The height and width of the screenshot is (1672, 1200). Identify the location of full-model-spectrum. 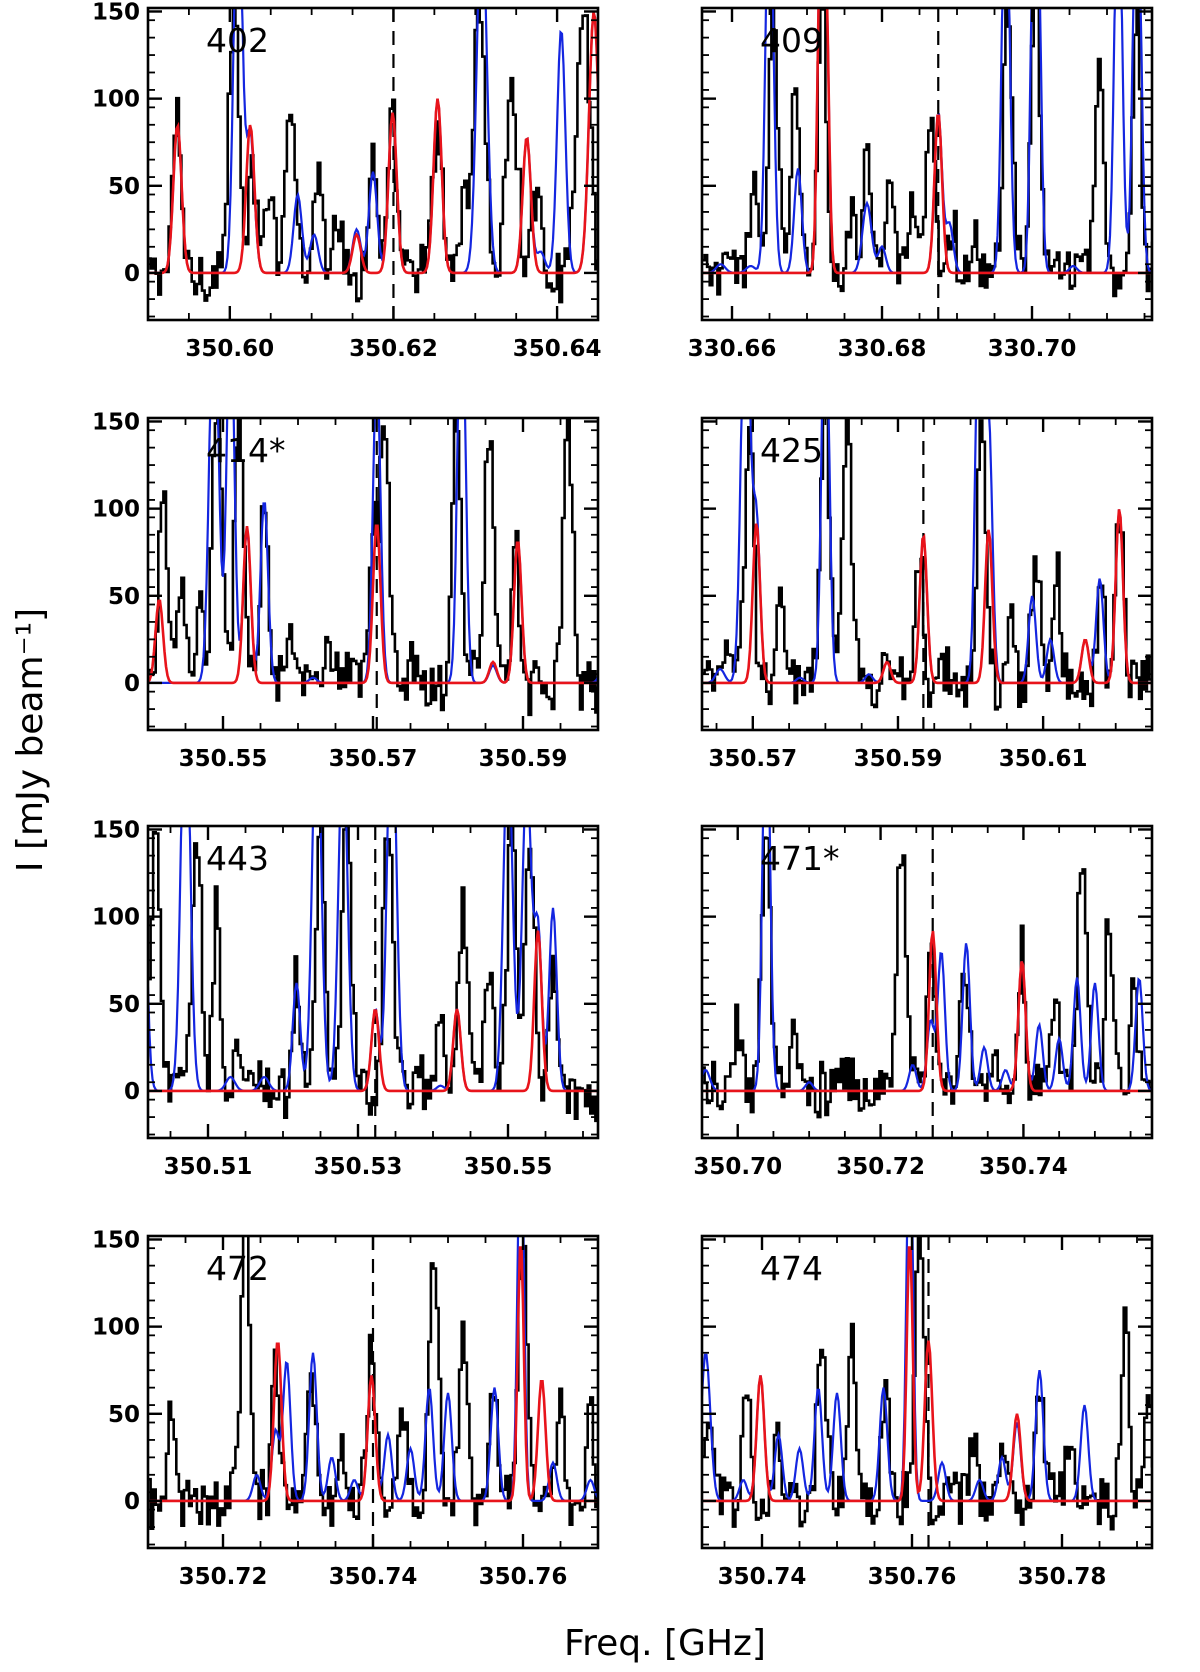
(927, 1369).